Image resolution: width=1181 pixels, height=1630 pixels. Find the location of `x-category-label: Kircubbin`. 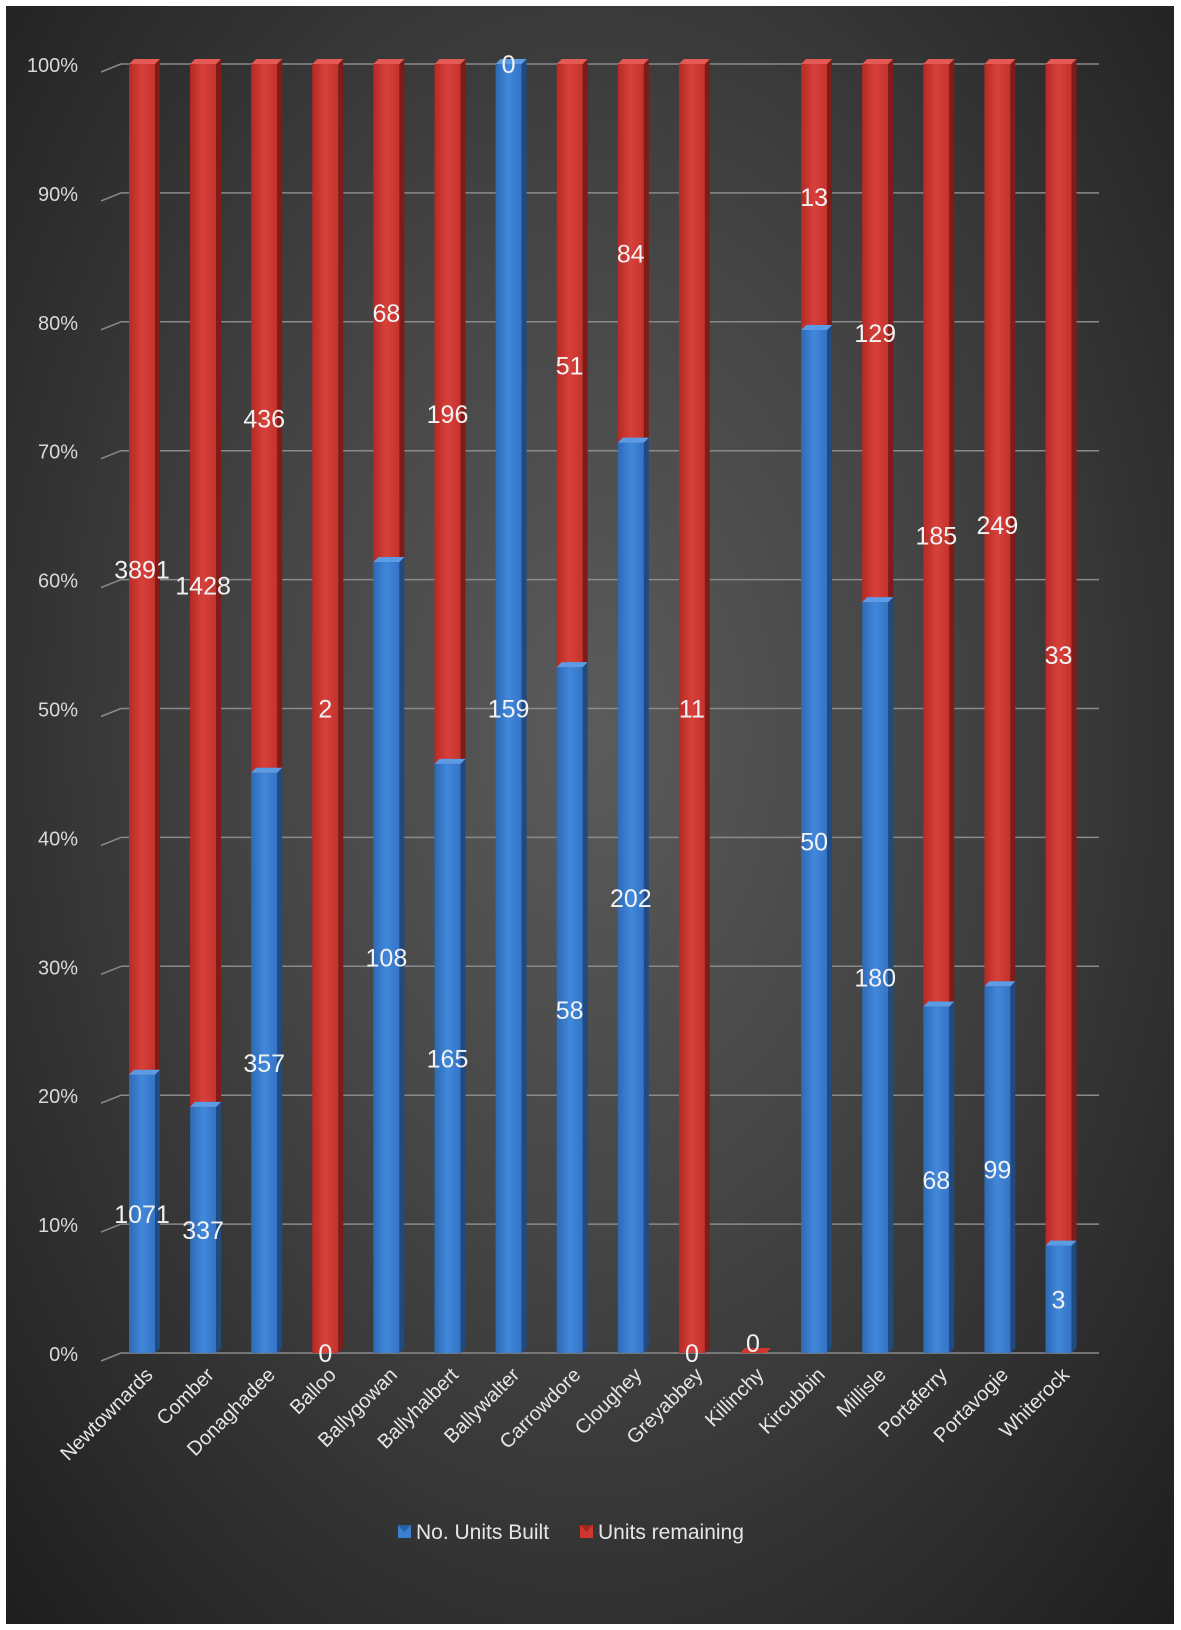

x-category-label: Kircubbin is located at coordinates (792, 1401).